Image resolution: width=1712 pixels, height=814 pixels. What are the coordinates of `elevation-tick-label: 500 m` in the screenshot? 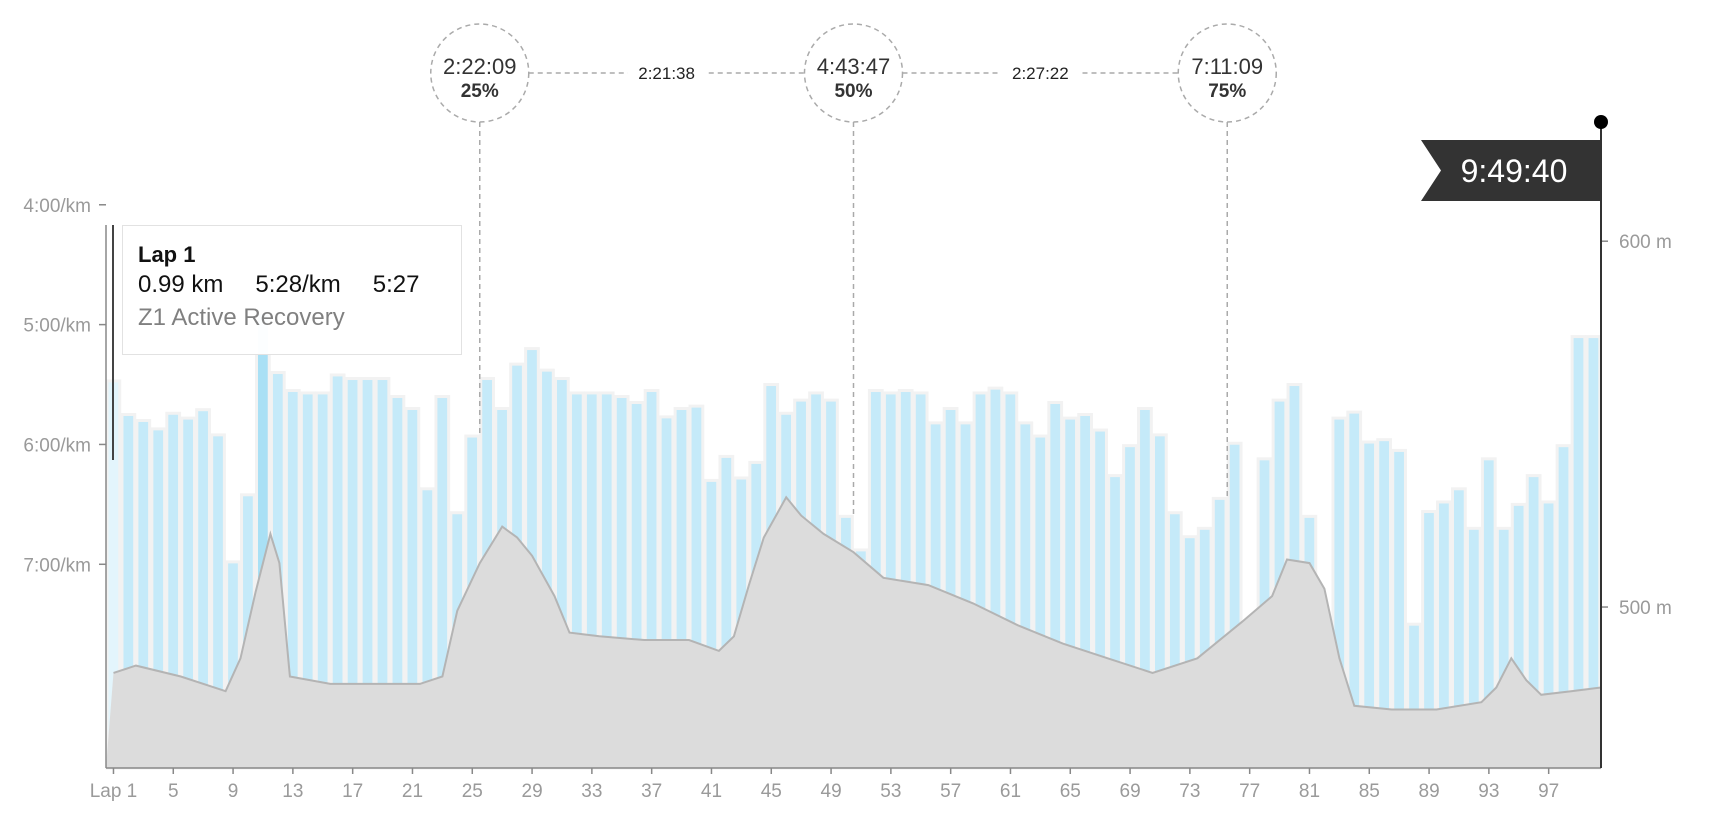 It's located at (1645, 608).